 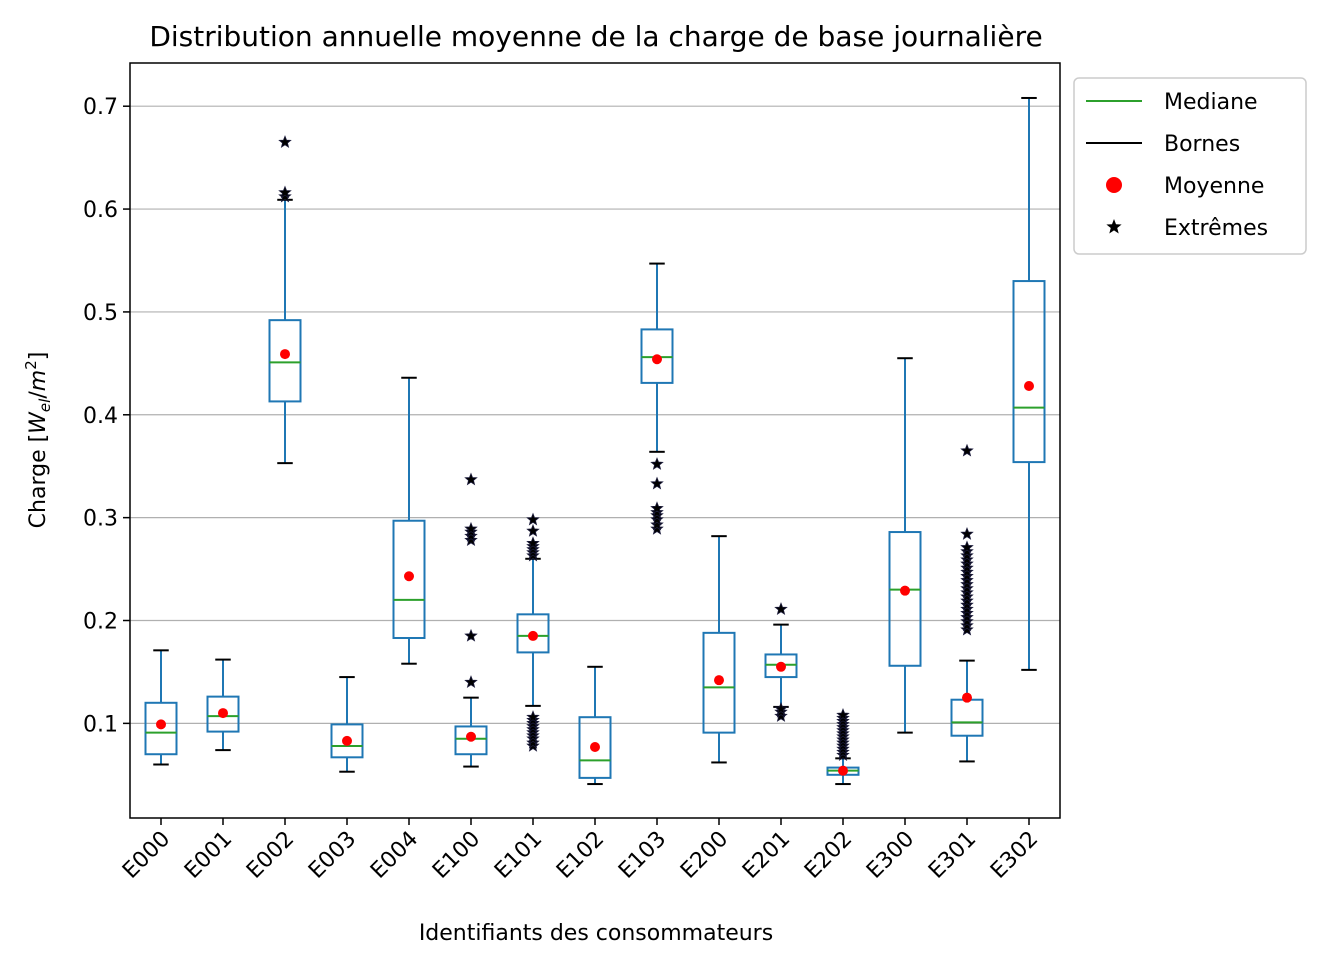 What do you see at coordinates (518, 855) in the screenshot?
I see `x-tick-label: E101` at bounding box center [518, 855].